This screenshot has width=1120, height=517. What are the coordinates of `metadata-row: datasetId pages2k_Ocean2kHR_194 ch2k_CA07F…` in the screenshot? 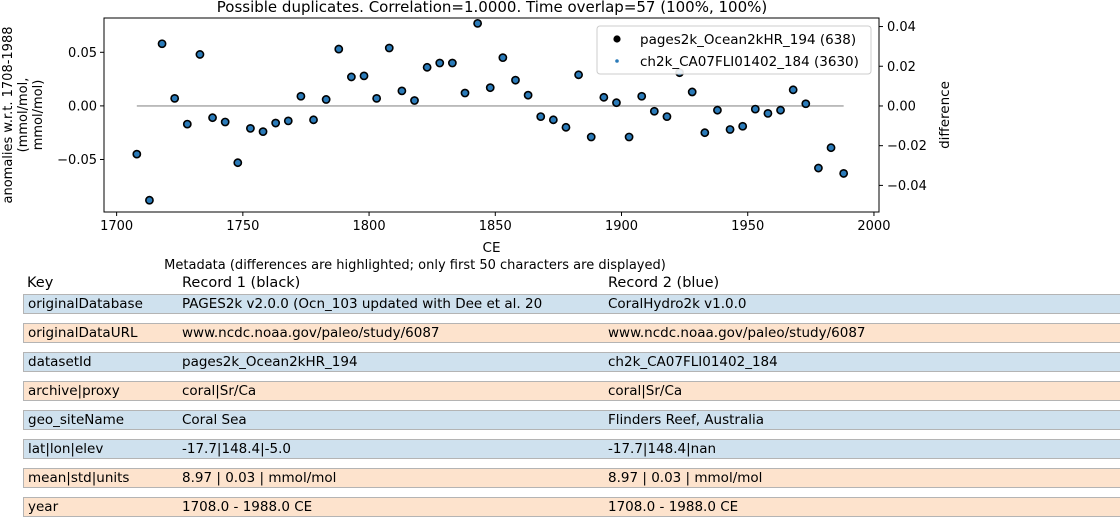 It's located at (571, 362).